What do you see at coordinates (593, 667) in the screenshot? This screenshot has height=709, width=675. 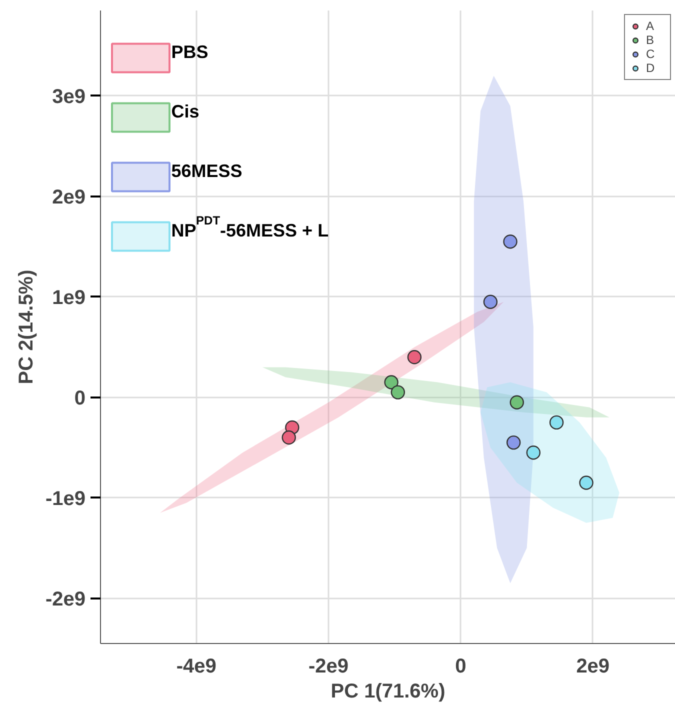 I see `x-tick-label: 2e9` at bounding box center [593, 667].